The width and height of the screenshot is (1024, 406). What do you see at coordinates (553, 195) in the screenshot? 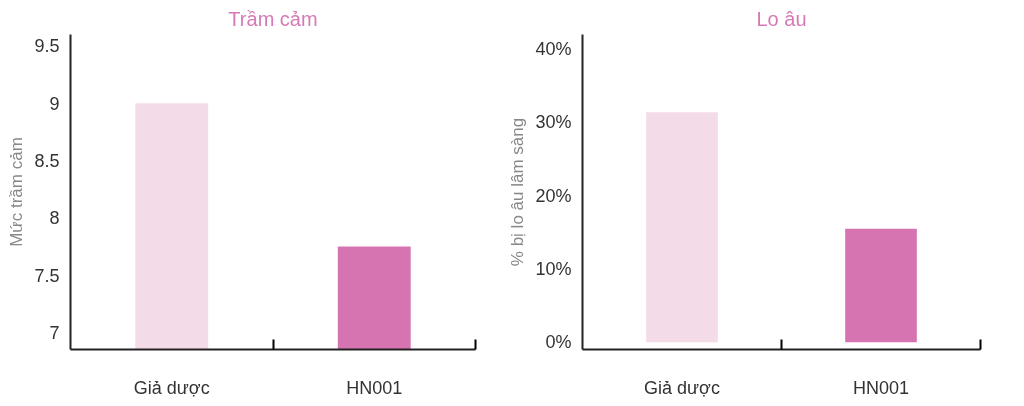
I see `y-tick-label: 20%` at bounding box center [553, 195].